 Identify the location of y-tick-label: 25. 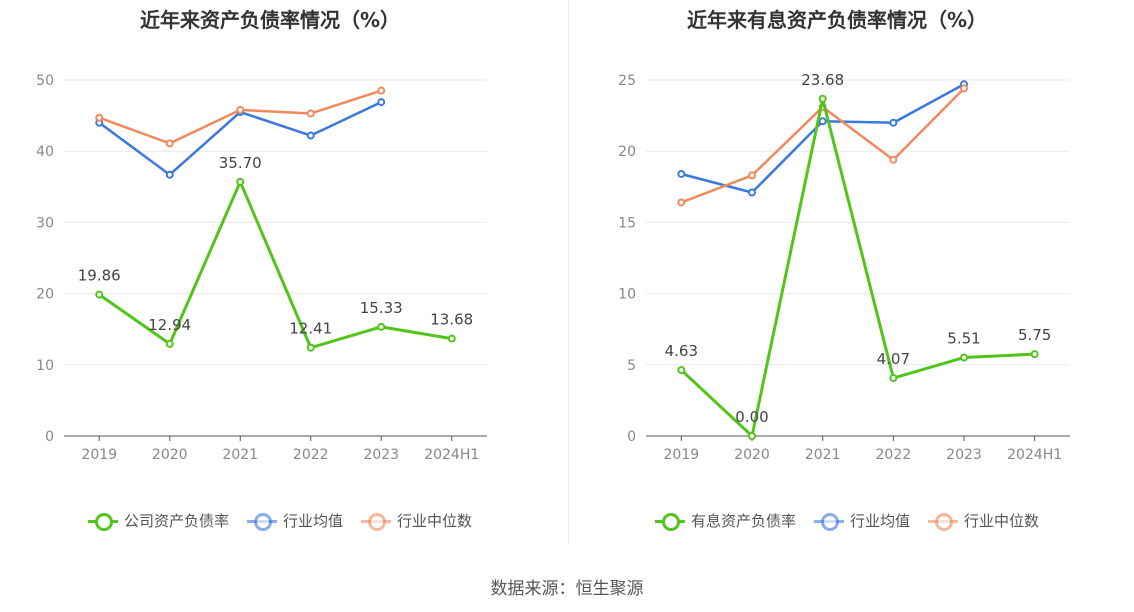
(627, 81).